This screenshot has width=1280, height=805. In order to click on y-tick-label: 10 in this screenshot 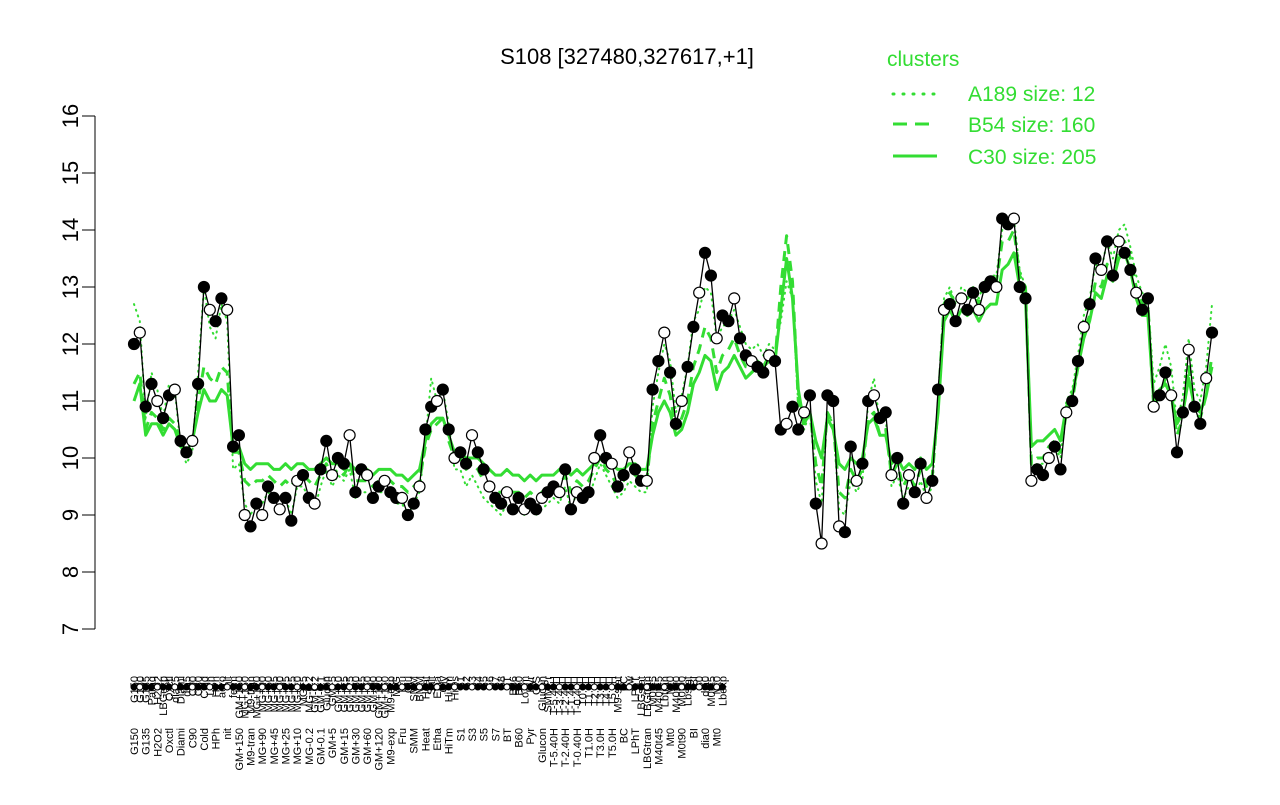, I will do `click(70, 458)`.